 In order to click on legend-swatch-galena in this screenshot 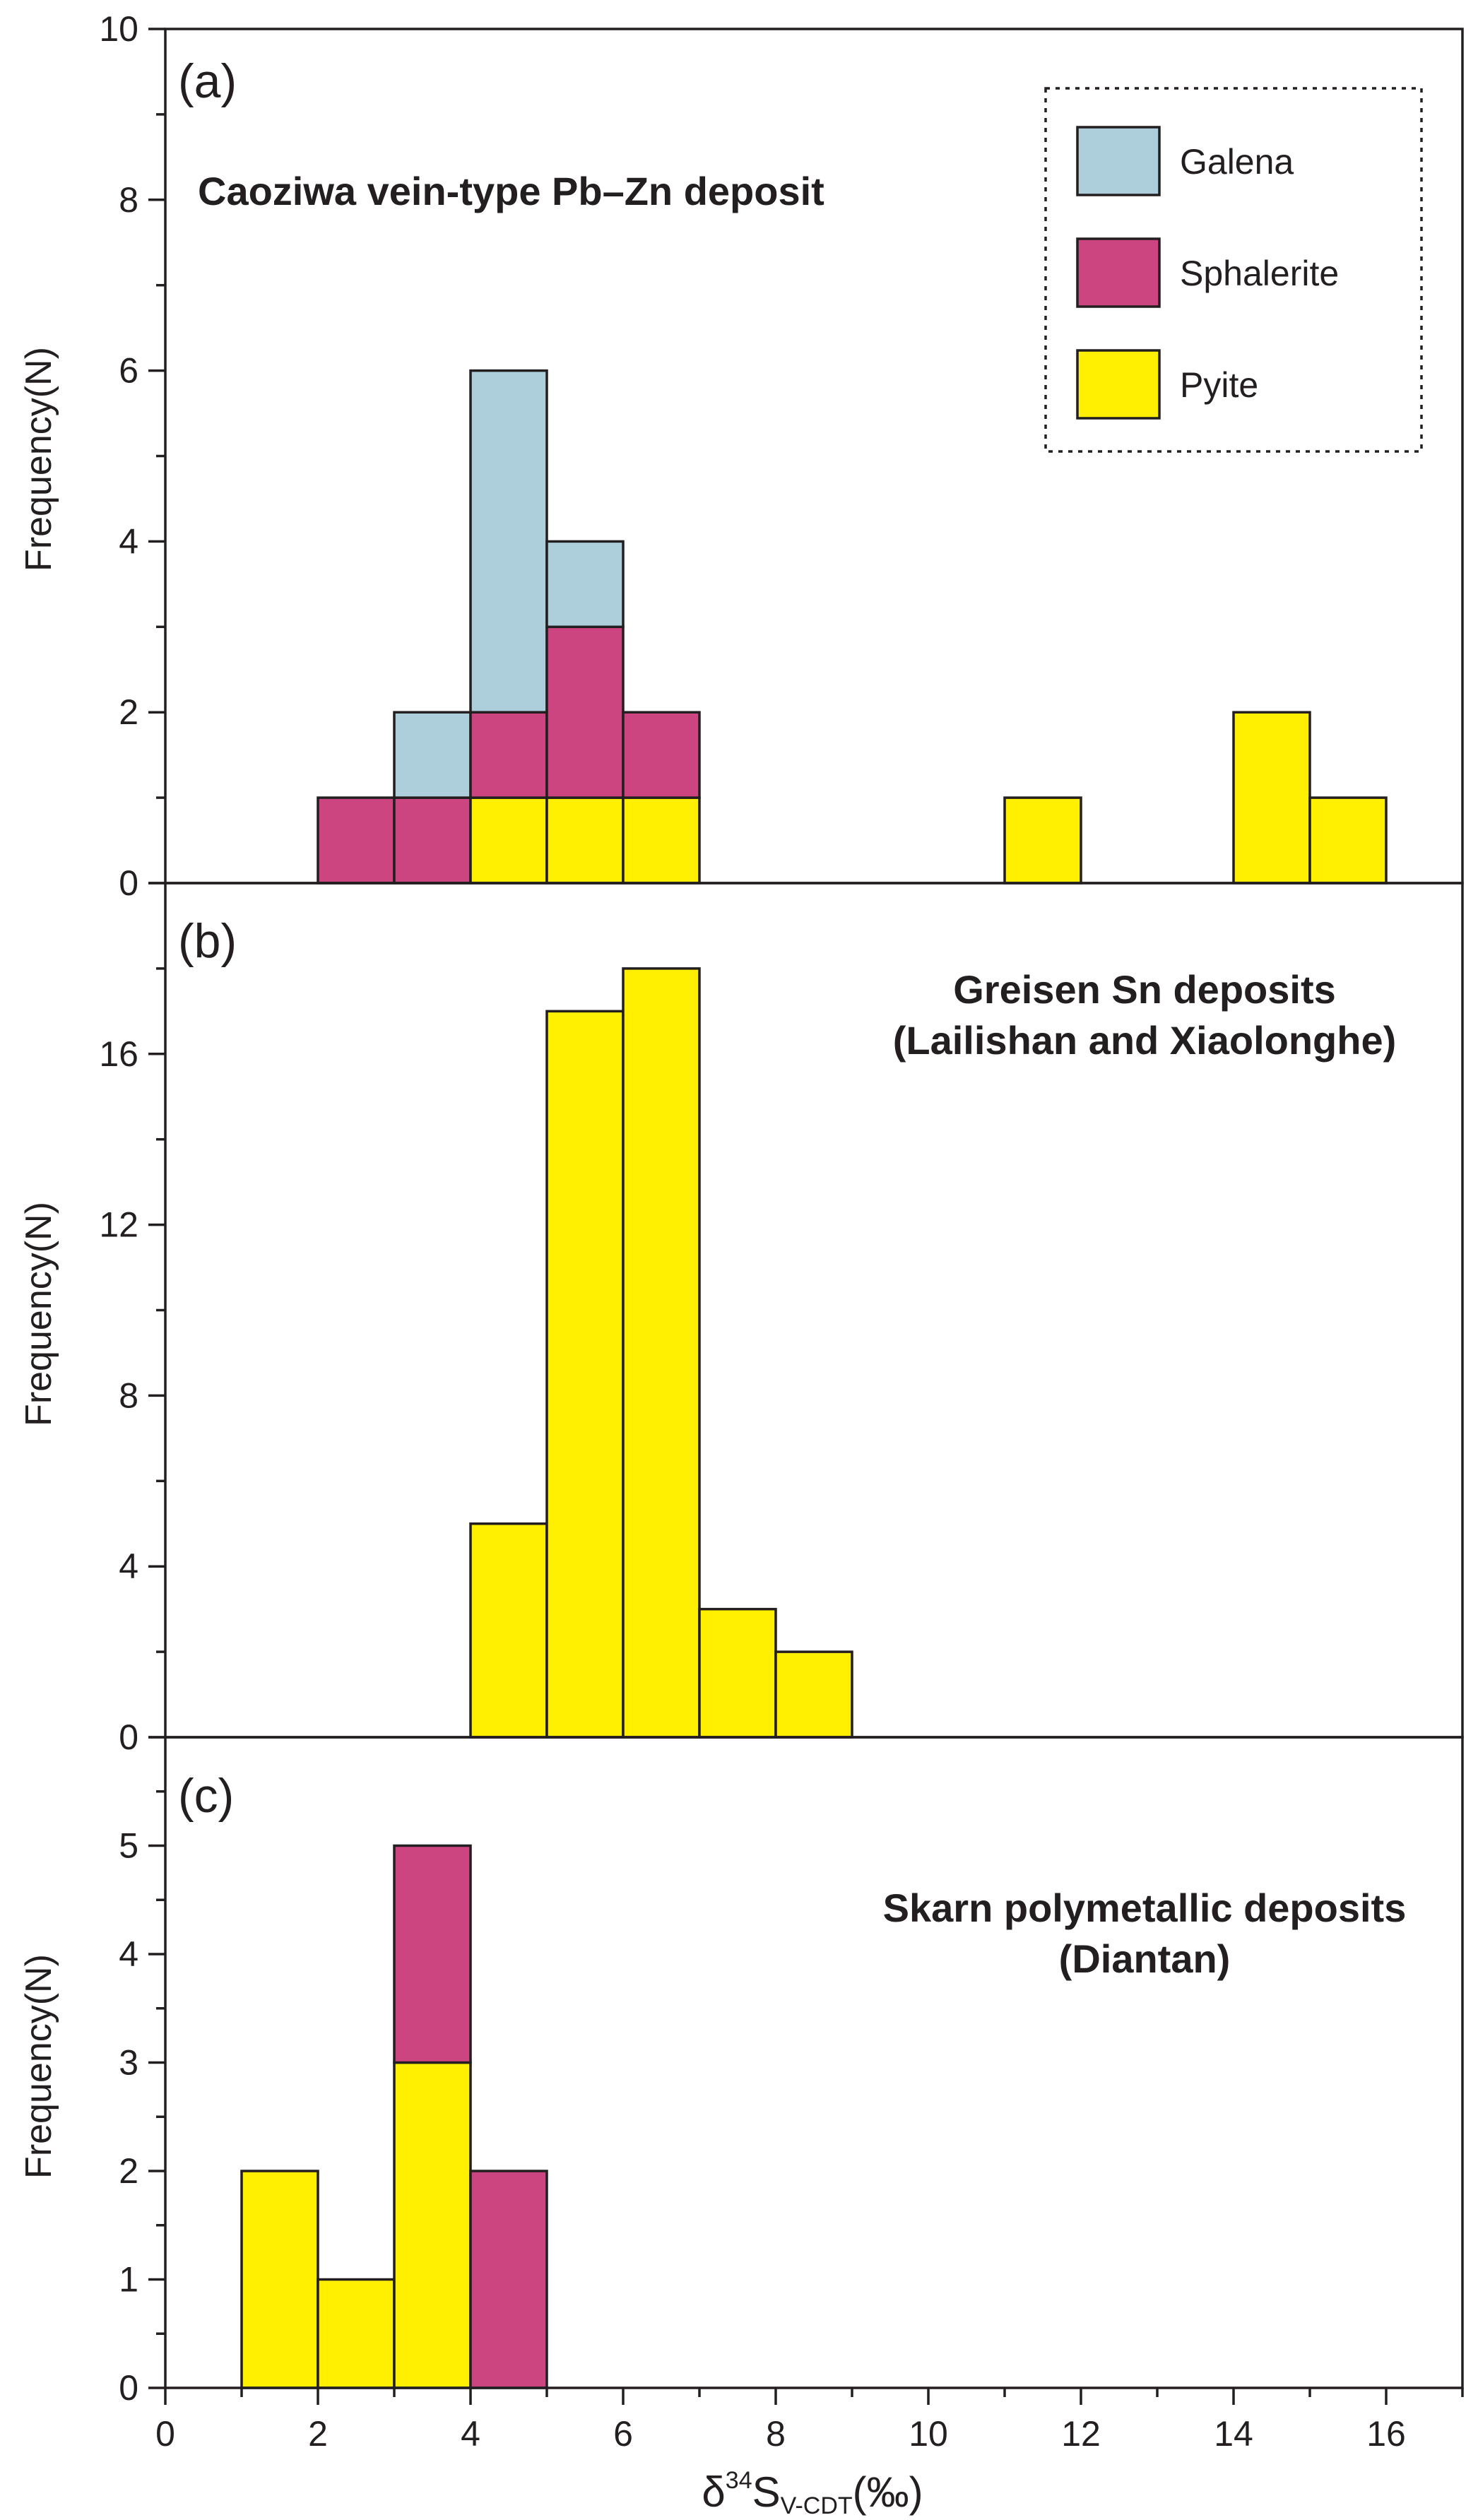, I will do `click(1119, 161)`.